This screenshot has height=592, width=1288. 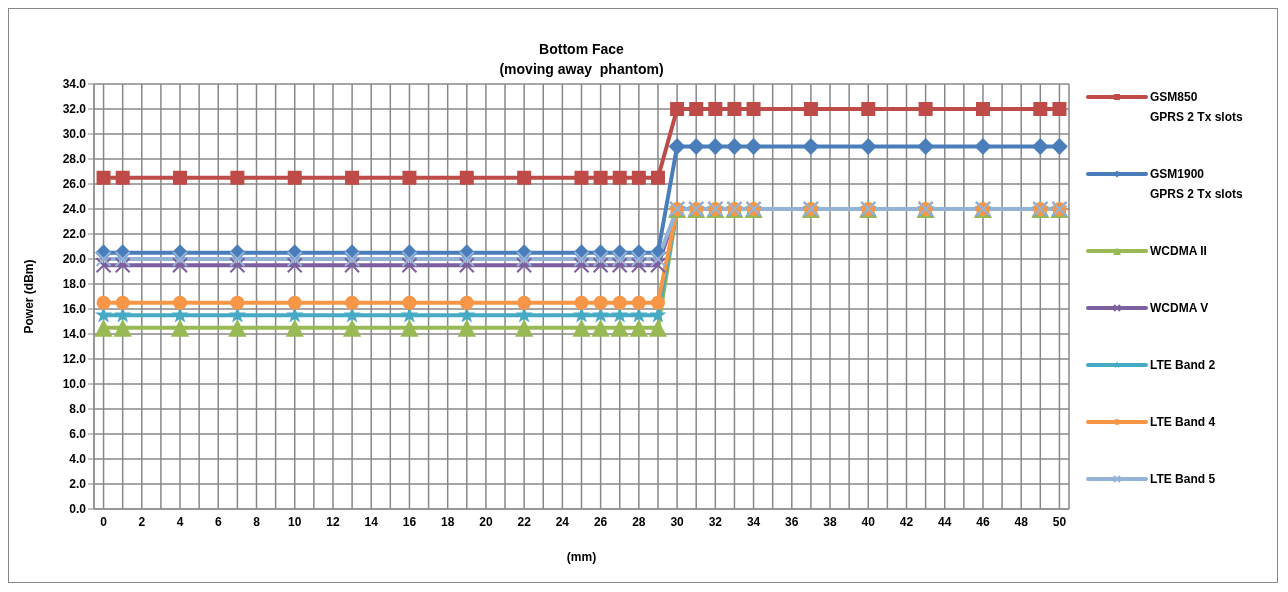 What do you see at coordinates (792, 521) in the screenshot?
I see `x-tick-label: 36` at bounding box center [792, 521].